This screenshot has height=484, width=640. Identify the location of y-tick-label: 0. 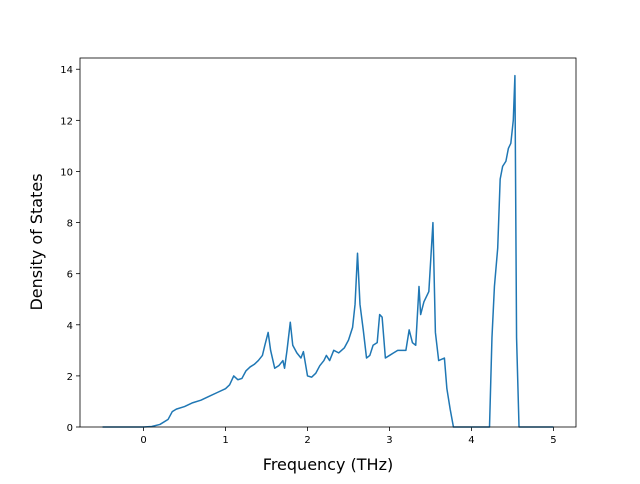
(70, 428).